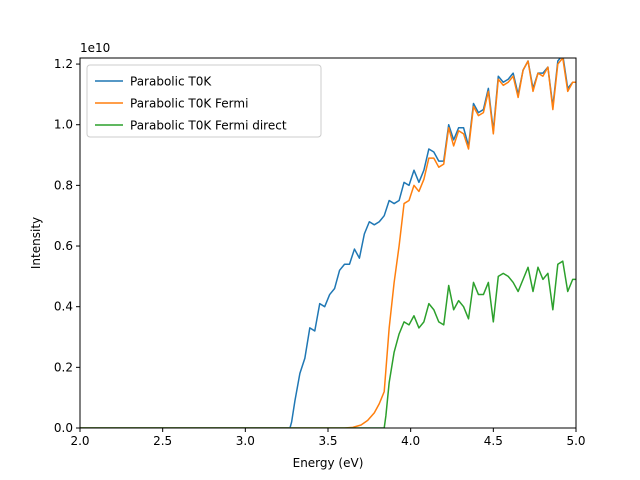 This screenshot has height=480, width=640. What do you see at coordinates (410, 441) in the screenshot?
I see `x-tick-label: 4.0` at bounding box center [410, 441].